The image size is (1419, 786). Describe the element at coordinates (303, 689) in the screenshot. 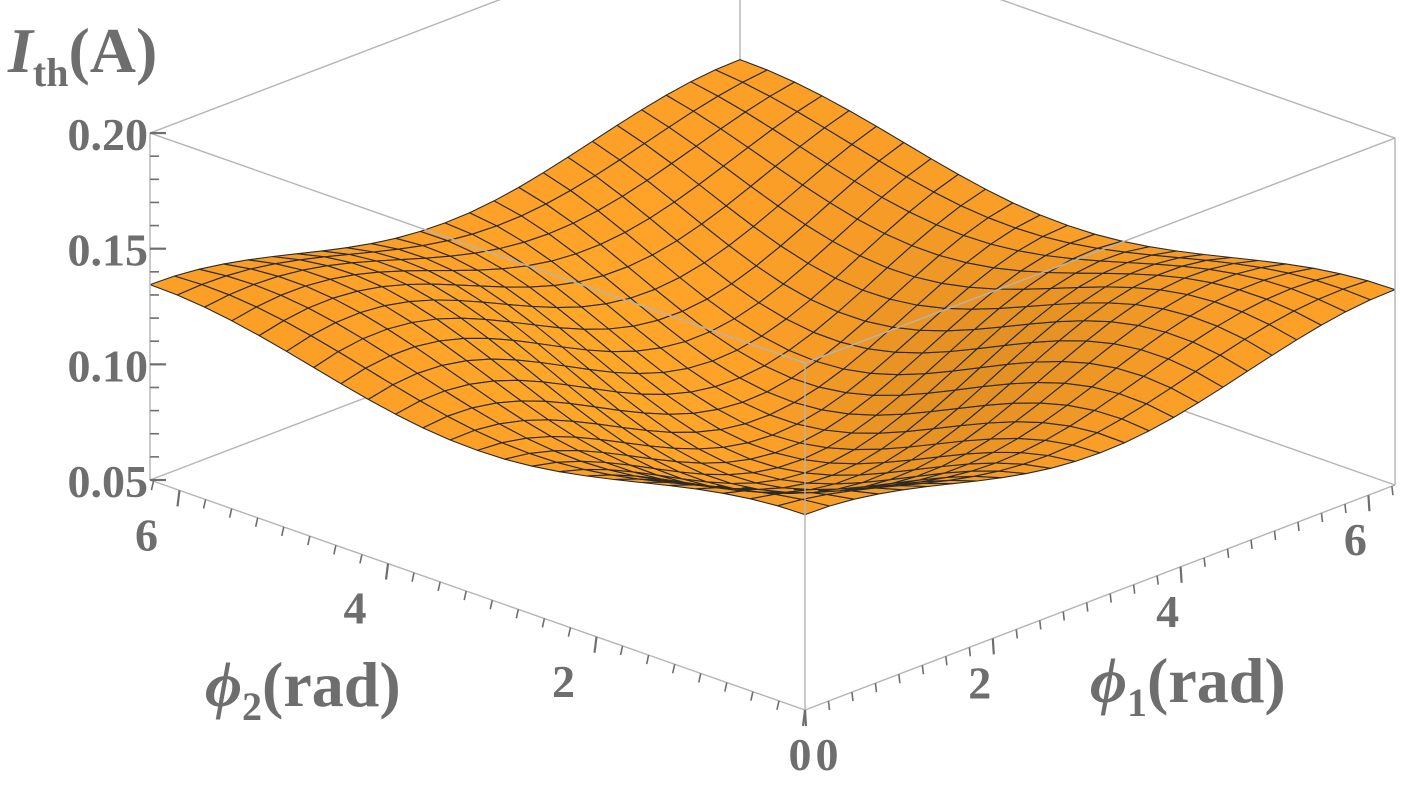

I see `phi2-axis-title: ϕ2(rad)` at that location.